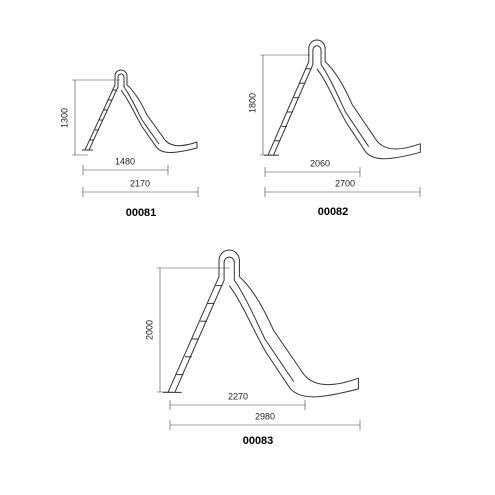 This screenshot has width=495, height=495. What do you see at coordinates (141, 213) in the screenshot?
I see `product-code: 00081` at bounding box center [141, 213].